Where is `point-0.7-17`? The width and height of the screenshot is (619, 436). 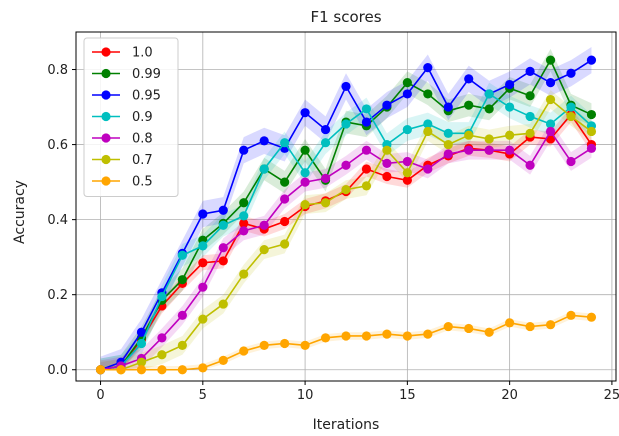
point-0.7-17 is located at coordinates (448, 144).